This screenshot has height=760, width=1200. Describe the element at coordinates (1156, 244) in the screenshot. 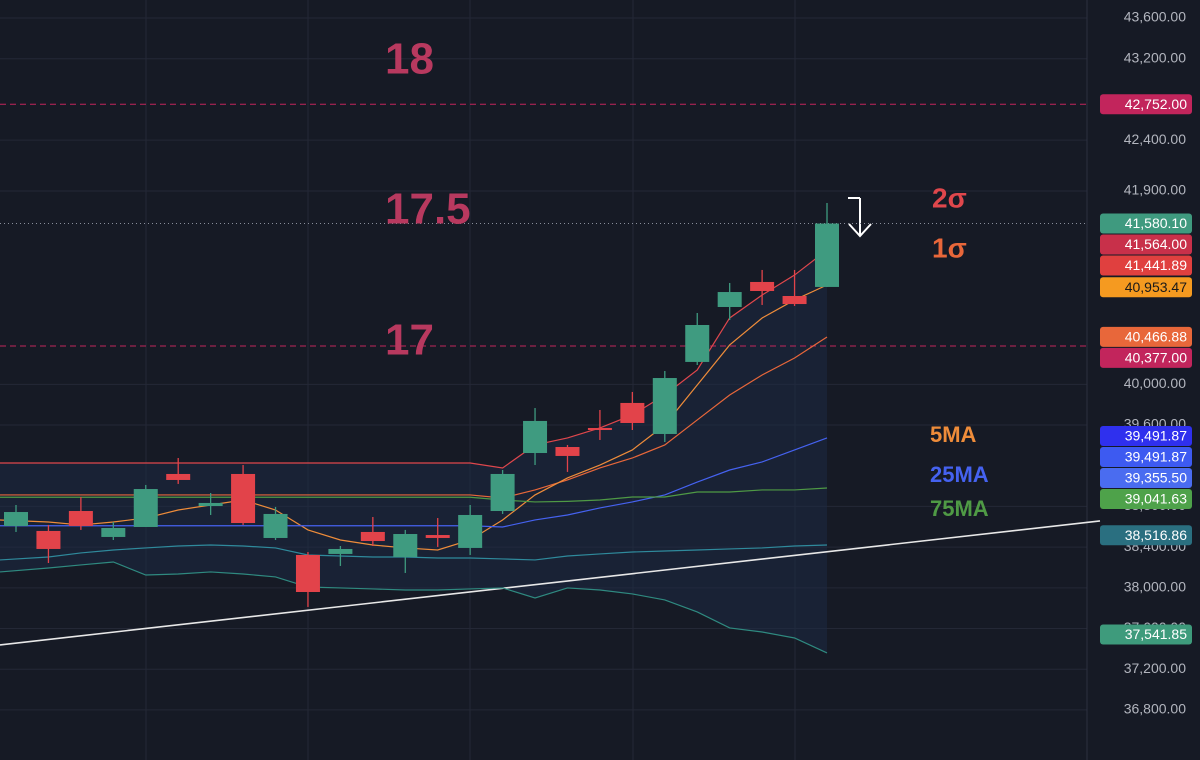

I see `price-tag-label: 41,564.00` at that location.